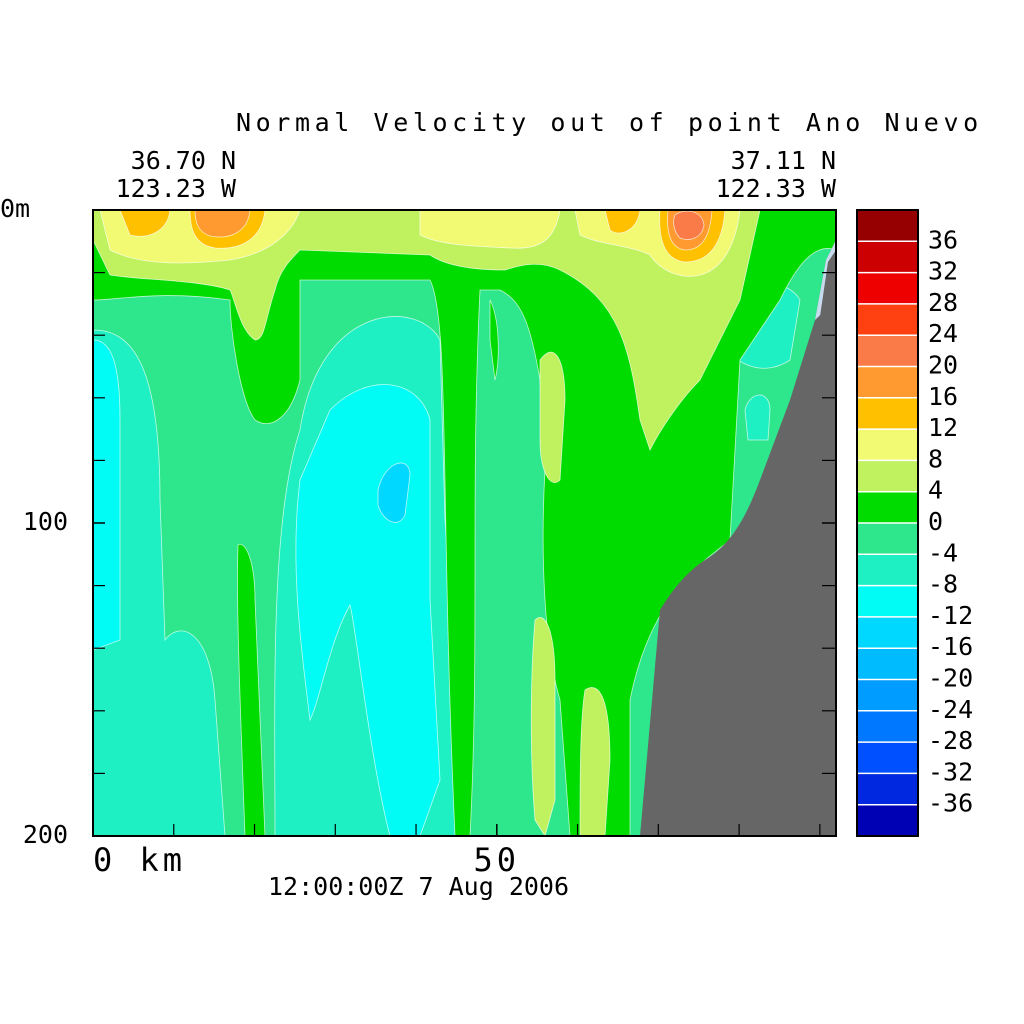 This screenshot has width=1024, height=1024. Describe the element at coordinates (176, 188) in the screenshot. I see `left-lon: 123.23 W` at that location.